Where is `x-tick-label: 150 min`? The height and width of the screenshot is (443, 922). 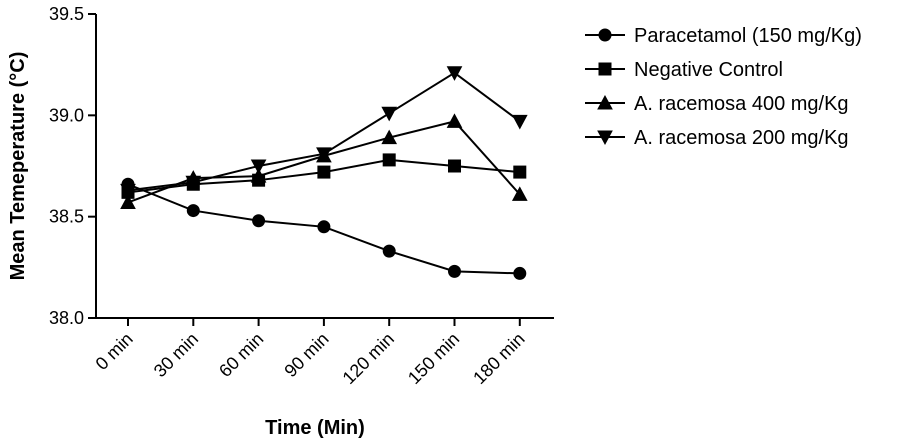 x-tick-label: 150 min is located at coordinates (433, 358).